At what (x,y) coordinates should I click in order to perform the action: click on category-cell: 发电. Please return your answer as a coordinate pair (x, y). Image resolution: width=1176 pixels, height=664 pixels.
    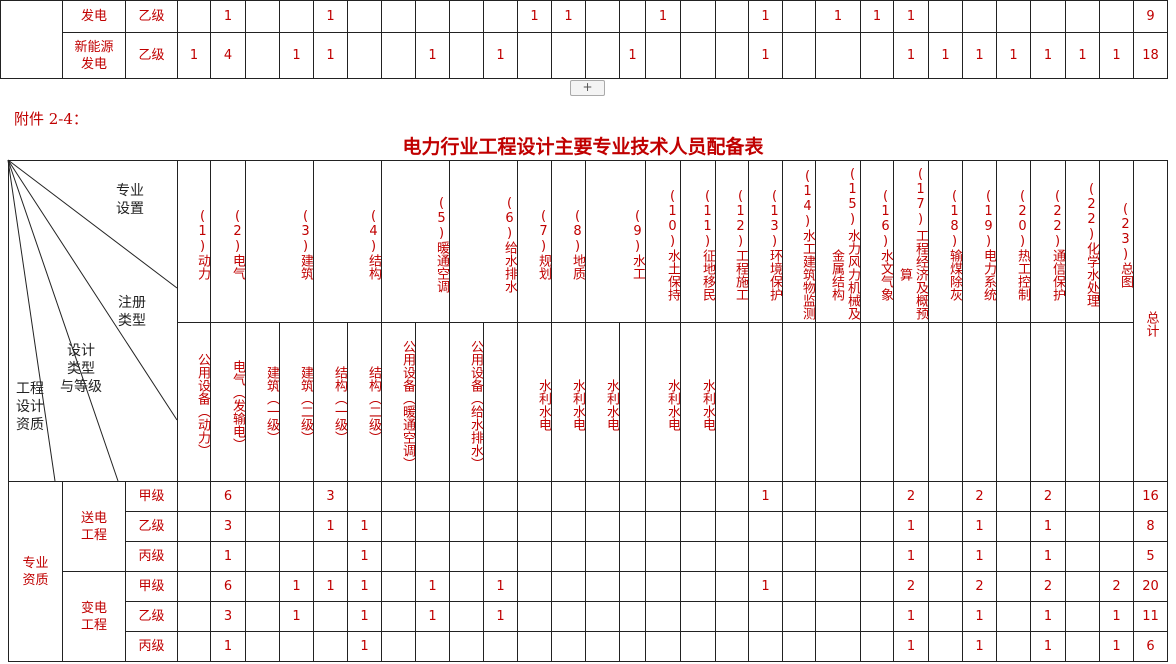
    Looking at the image, I should click on (94, 16).